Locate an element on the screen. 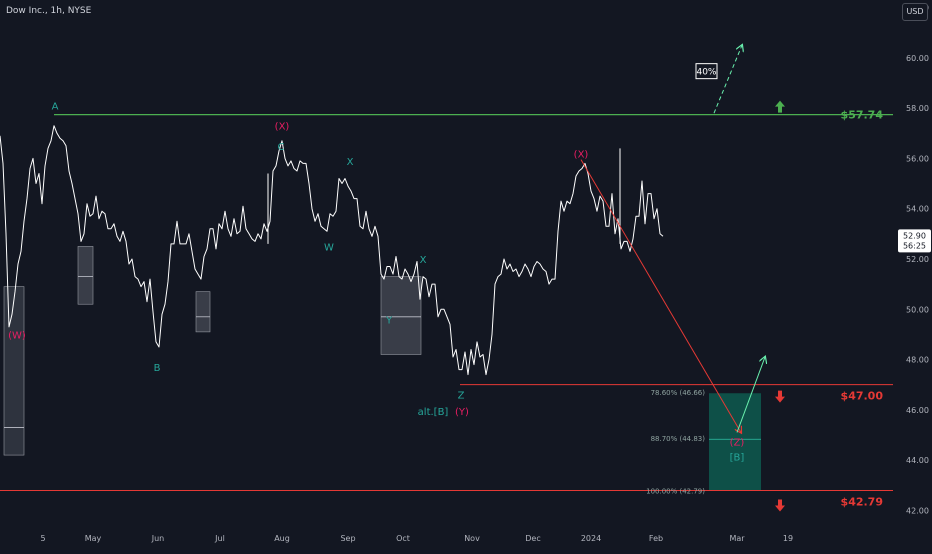 This screenshot has height=554, width=932. wave-label-red: (Z) is located at coordinates (737, 442).